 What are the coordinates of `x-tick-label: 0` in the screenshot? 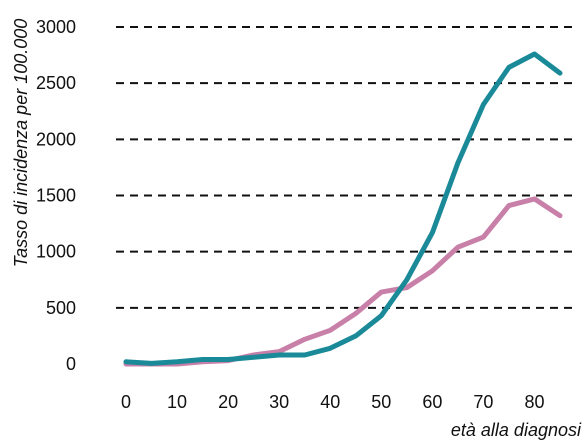 It's located at (126, 402).